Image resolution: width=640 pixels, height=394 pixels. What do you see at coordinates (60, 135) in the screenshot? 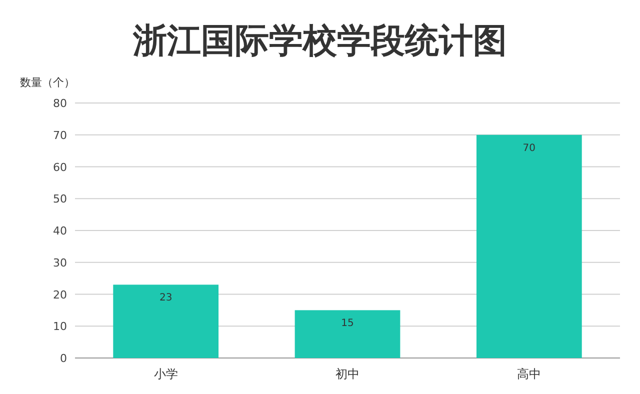
I see `y-tick-label: 70` at bounding box center [60, 135].